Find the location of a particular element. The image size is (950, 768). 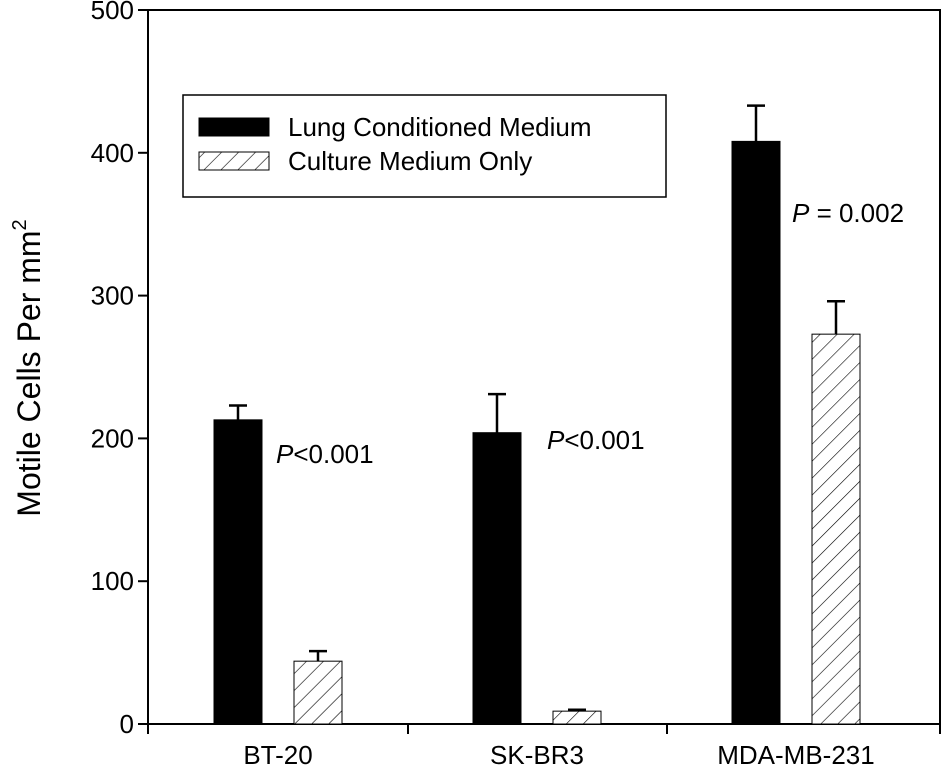

x-axis: BT-20 SK-BR3 MDA-MB-231 is located at coordinates (544, 746).